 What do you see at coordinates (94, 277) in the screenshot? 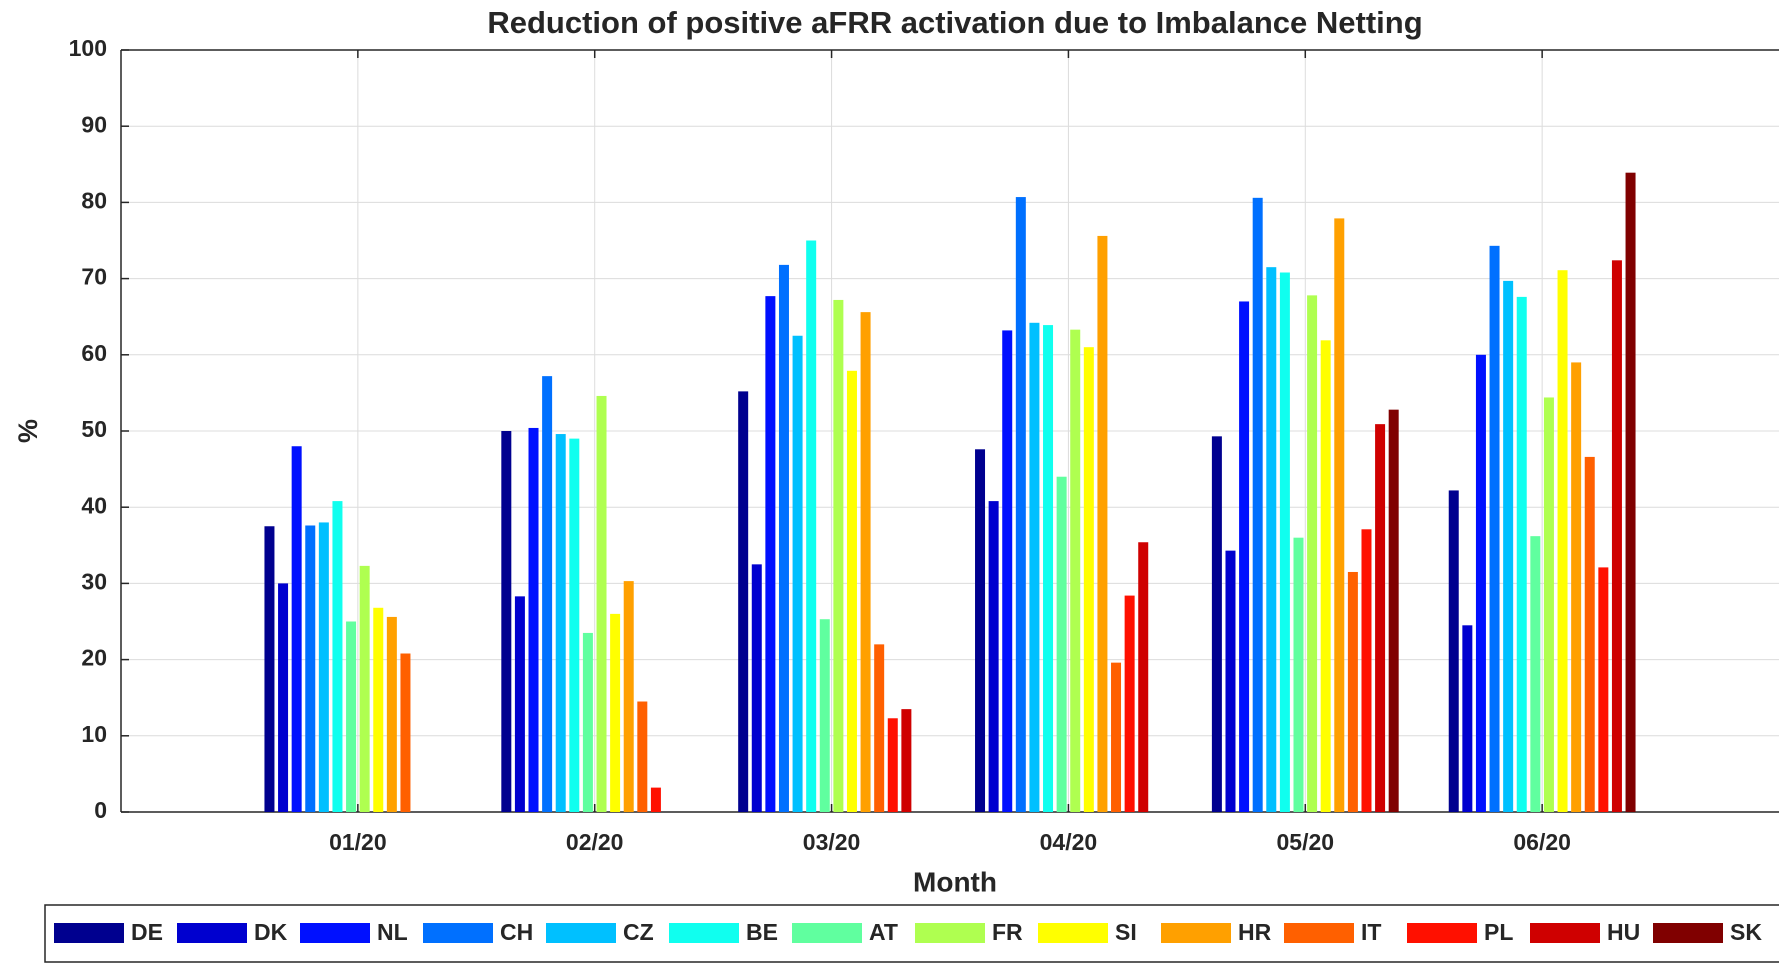
I see `y-tick-label: 70` at bounding box center [94, 277].